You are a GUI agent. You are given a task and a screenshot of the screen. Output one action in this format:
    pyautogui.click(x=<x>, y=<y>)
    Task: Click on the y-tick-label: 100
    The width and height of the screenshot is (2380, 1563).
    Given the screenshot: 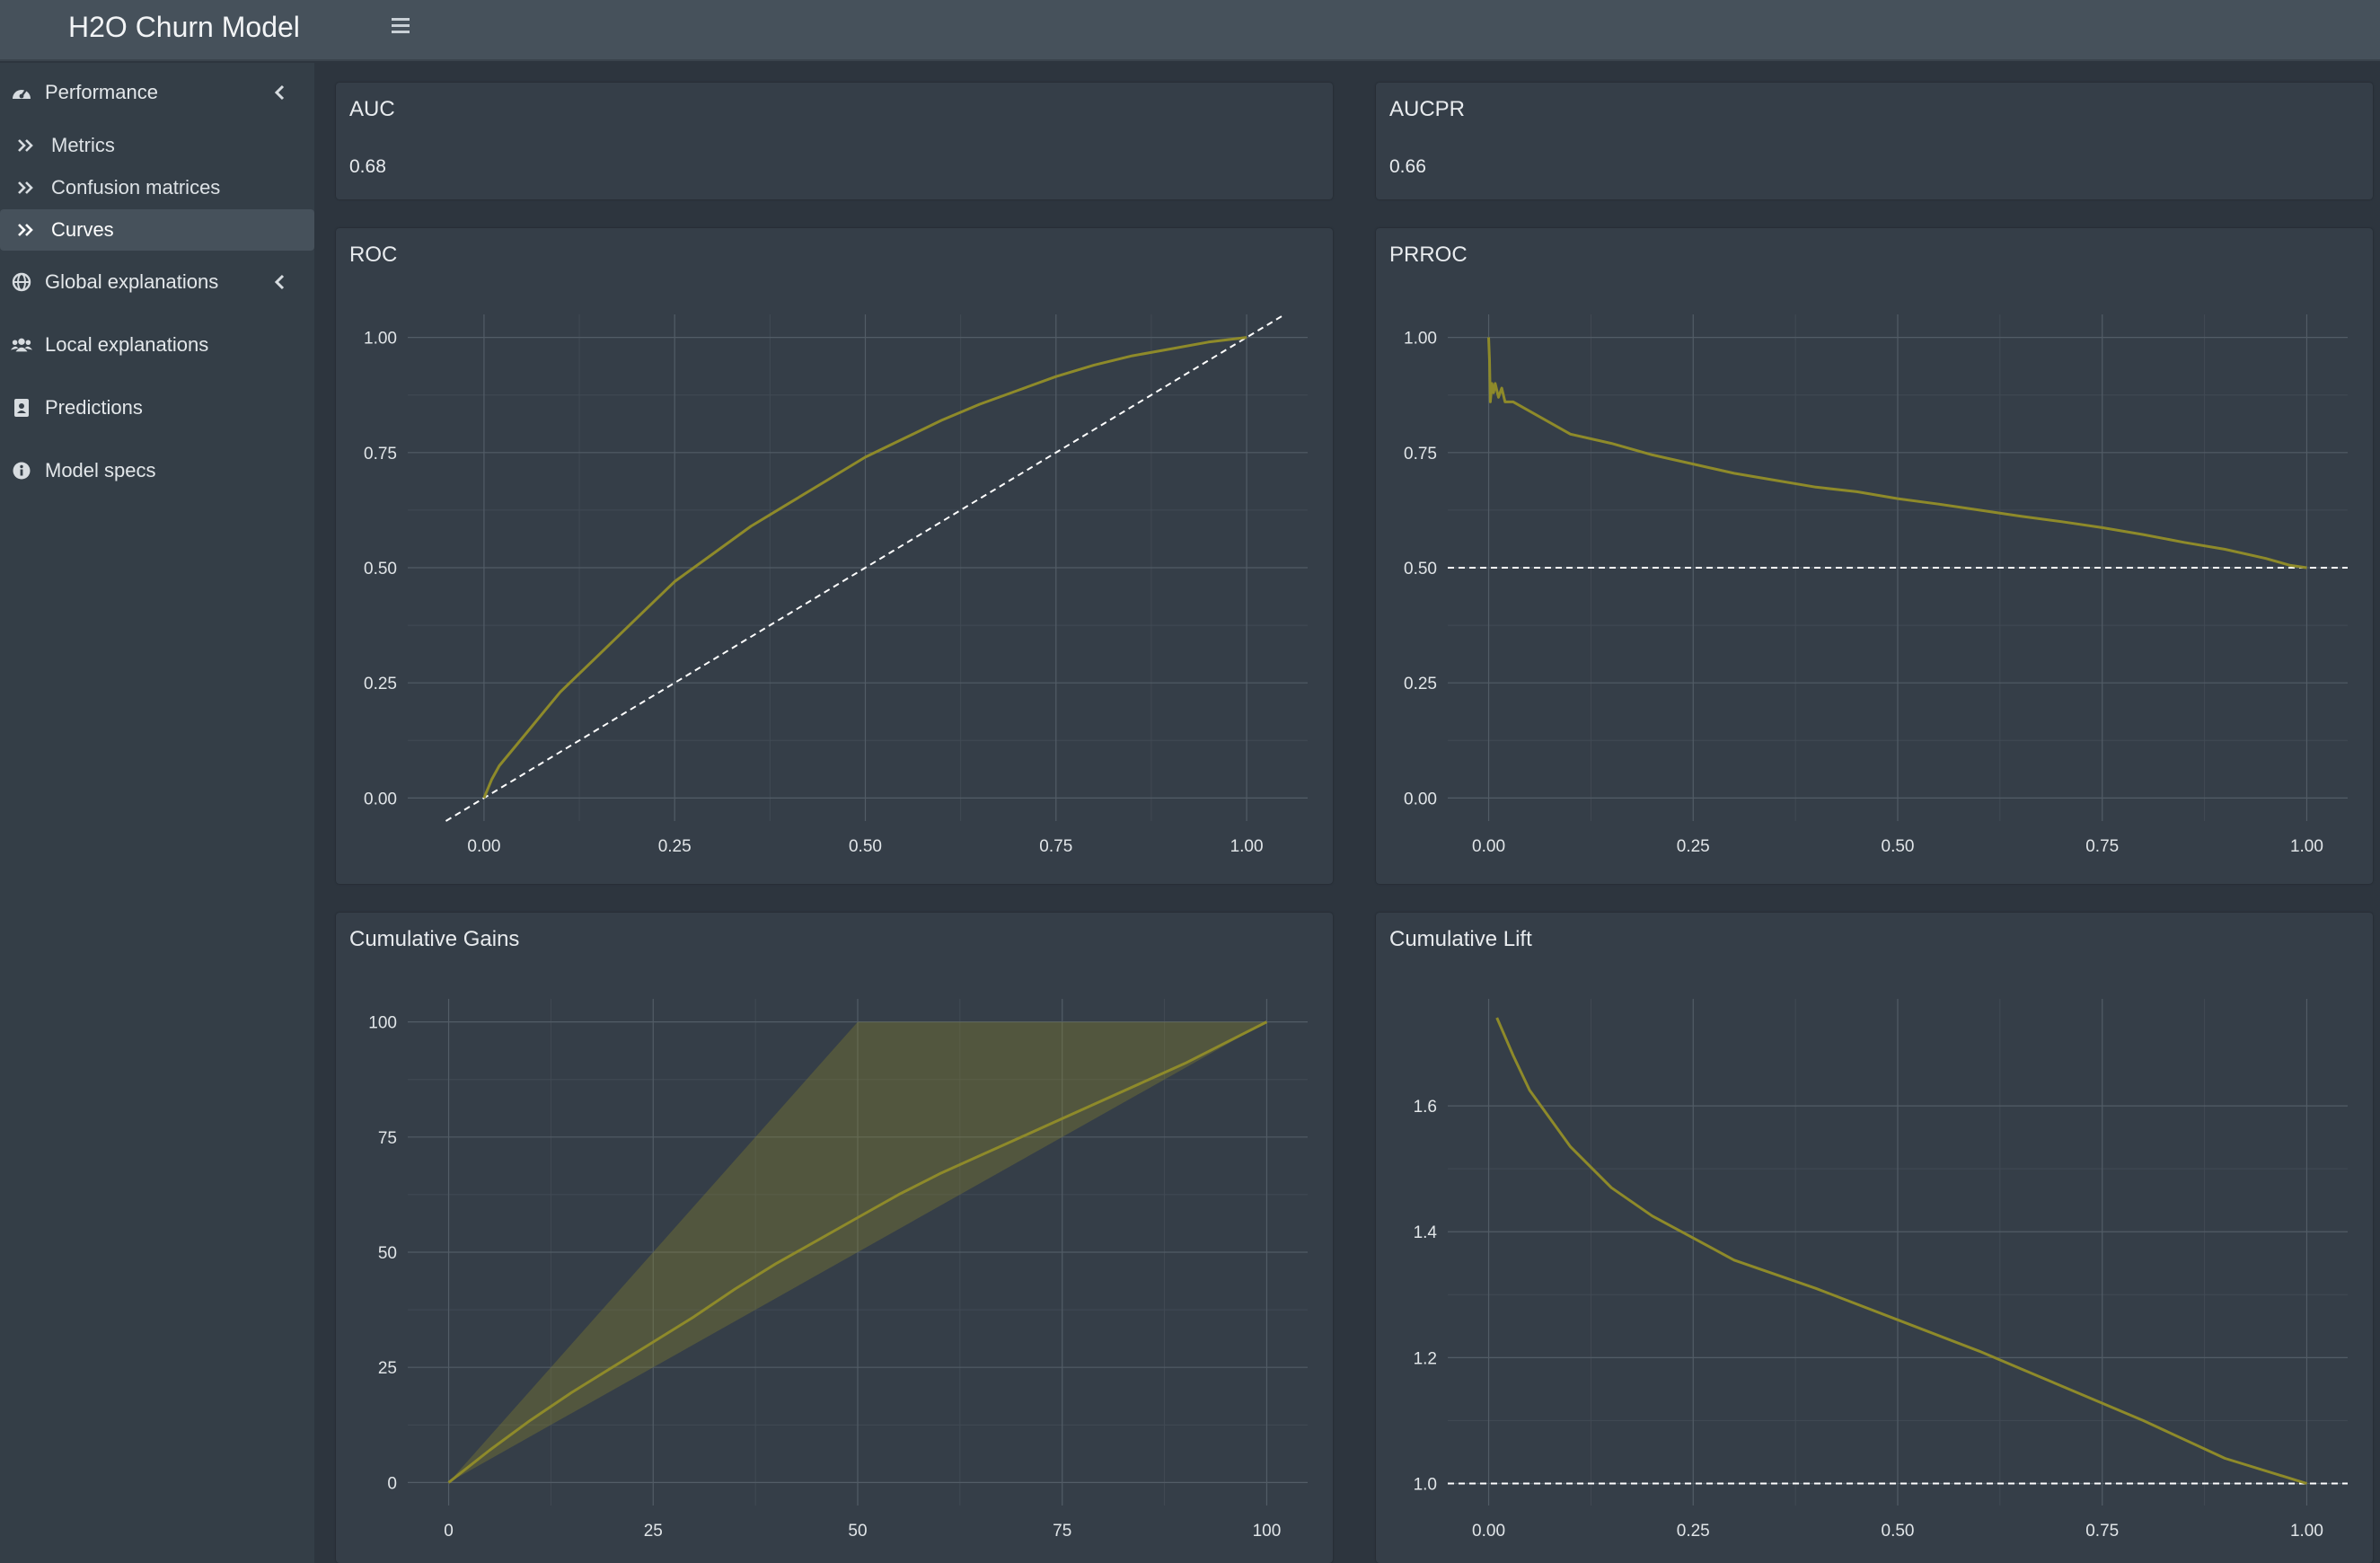 What is the action you would take?
    pyautogui.click(x=383, y=1023)
    